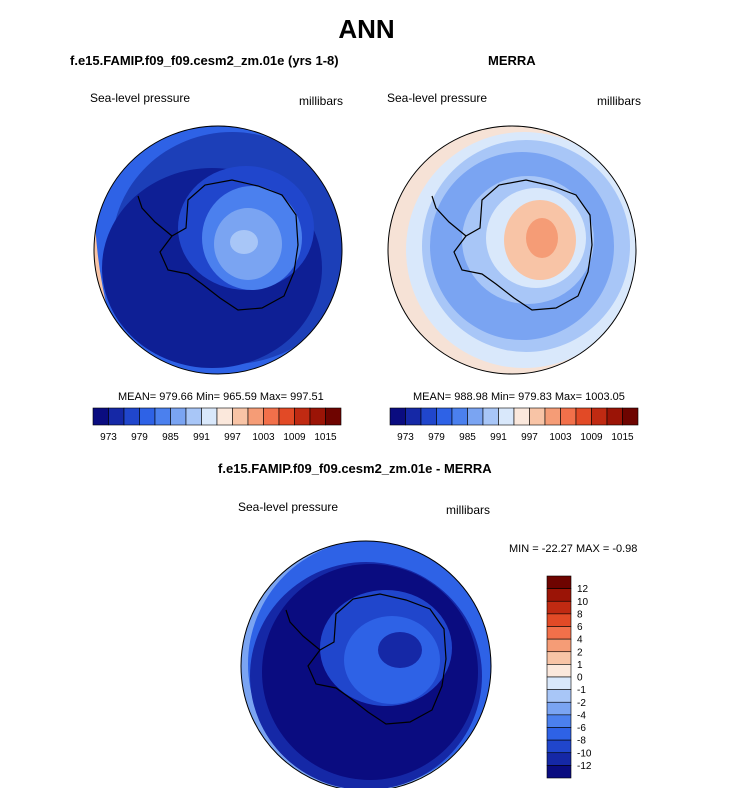 The image size is (733, 788). Describe the element at coordinates (139, 437) in the screenshot. I see `panel1-colorbar-tick-label: 979` at that location.